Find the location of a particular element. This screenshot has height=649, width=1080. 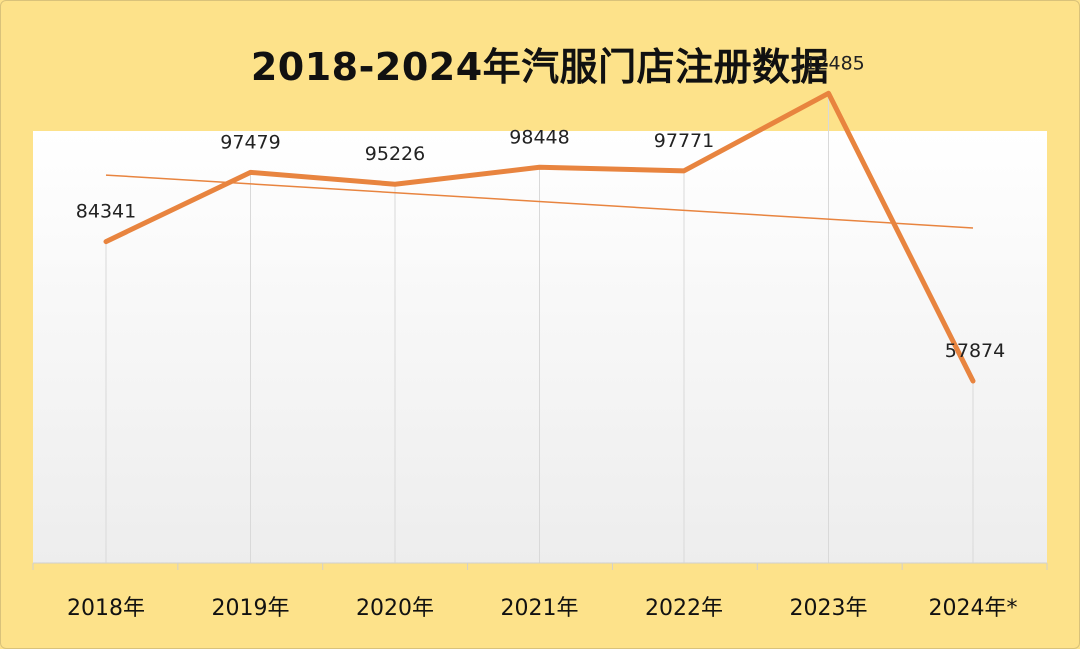

data-label-2: 95226 is located at coordinates (395, 154).